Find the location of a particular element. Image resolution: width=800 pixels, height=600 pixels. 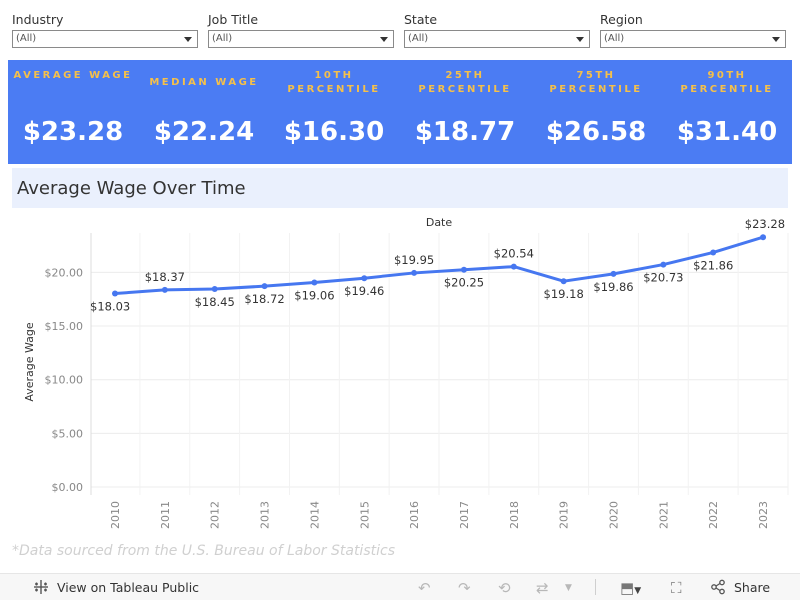

kpi-label: 10TH PERCENTILE is located at coordinates (334, 82).